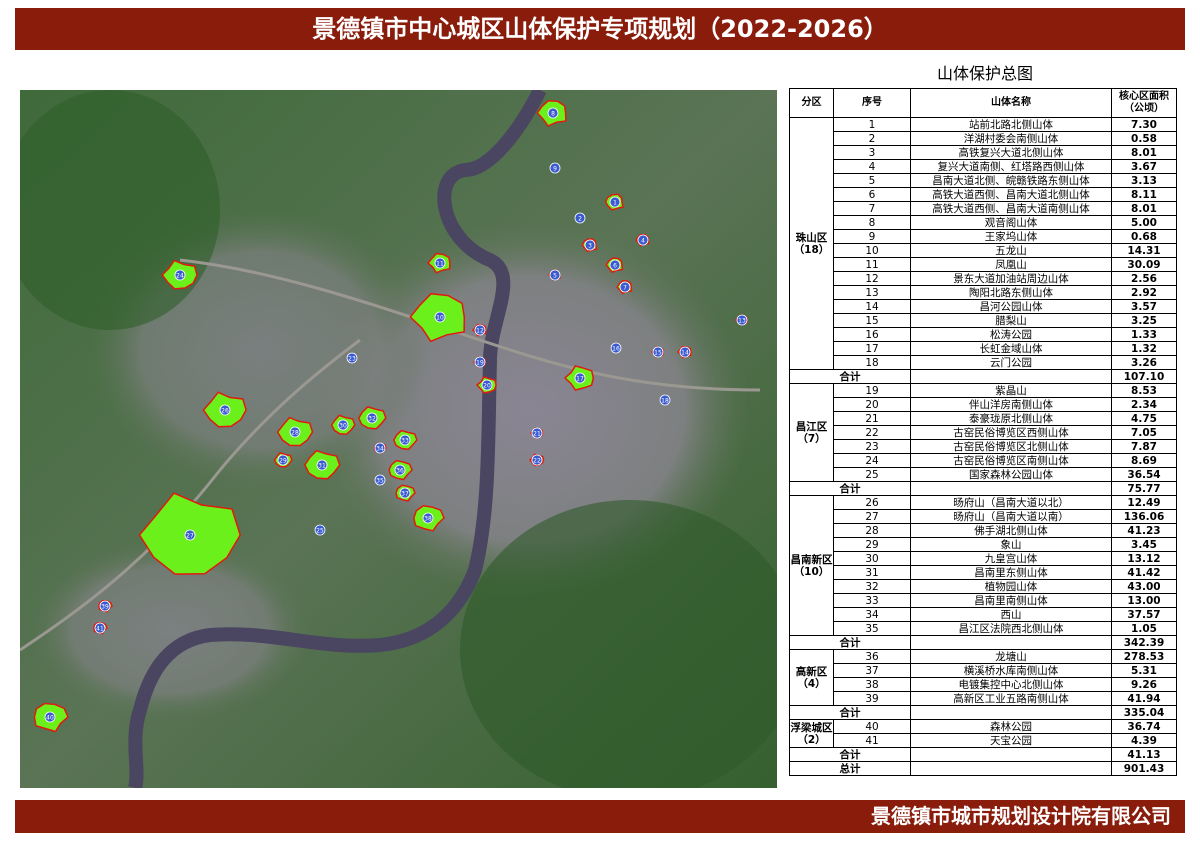 This screenshot has width=1200, height=848. Describe the element at coordinates (1144, 446) in the screenshot. I see `hill-area: 7.87` at that location.